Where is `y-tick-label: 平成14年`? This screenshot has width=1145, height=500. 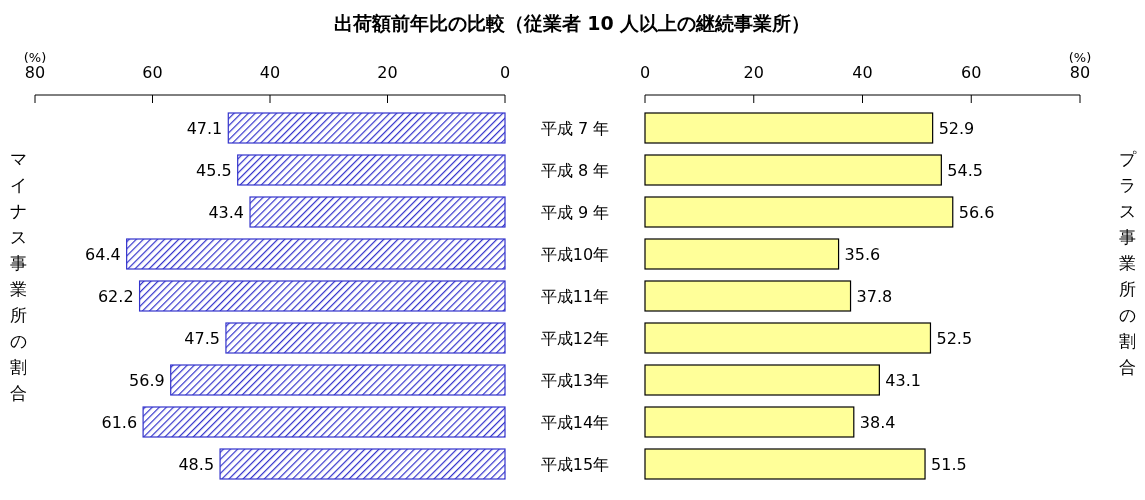 y-tick-label: 平成14年 is located at coordinates (575, 422).